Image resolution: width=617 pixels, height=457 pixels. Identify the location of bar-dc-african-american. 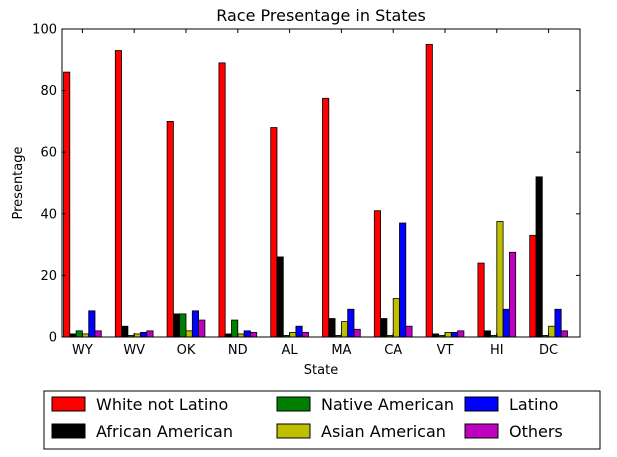
(539, 257).